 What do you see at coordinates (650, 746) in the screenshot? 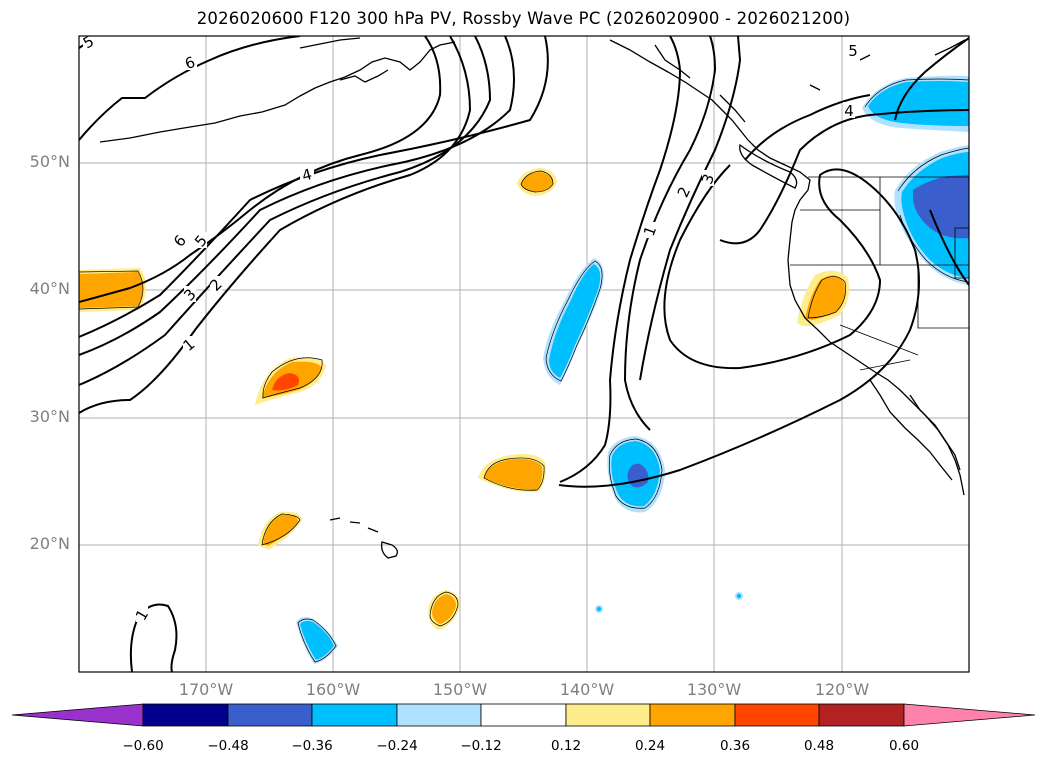
I see `colorbar-tick: 0.24` at bounding box center [650, 746].